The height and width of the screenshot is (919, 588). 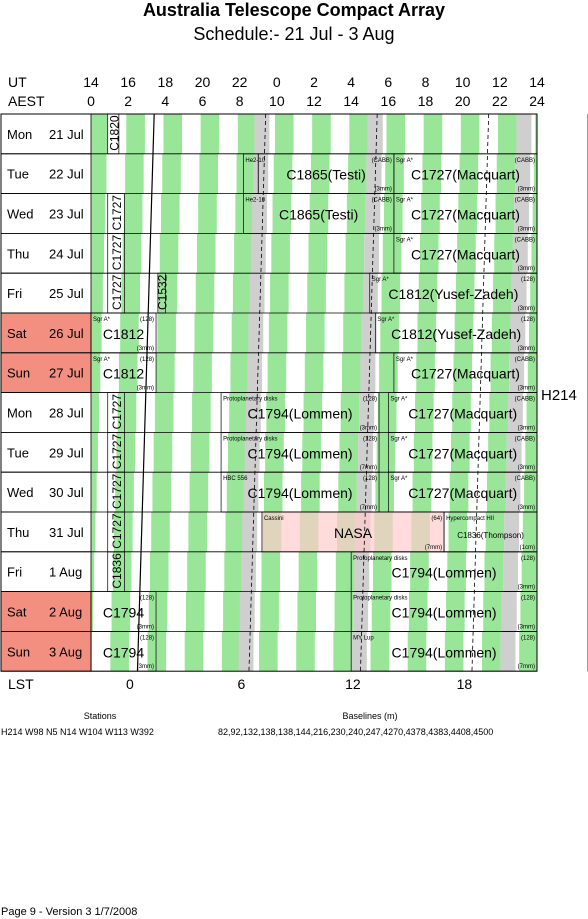 What do you see at coordinates (500, 82) in the screenshot?
I see `ut-tick-label: 12` at bounding box center [500, 82].